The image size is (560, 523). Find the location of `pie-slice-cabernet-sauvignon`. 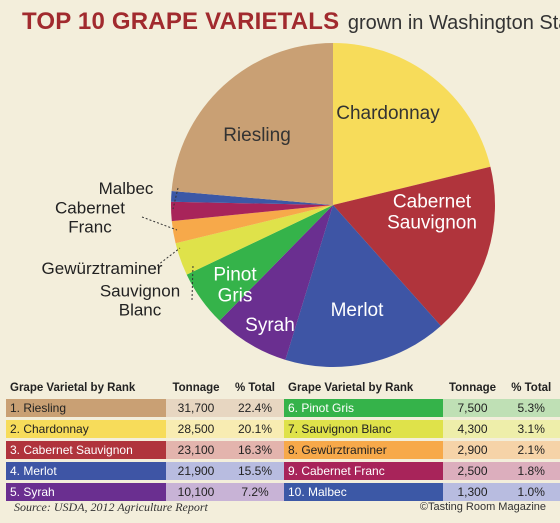

pie-slice-cabernet-sauvignon is located at coordinates (414, 246).